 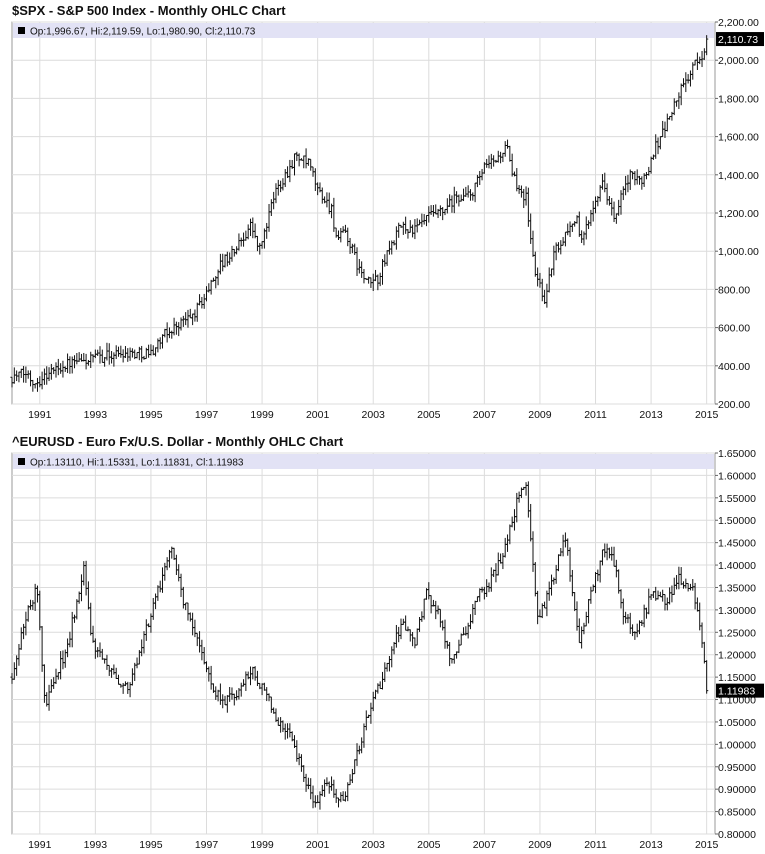 What do you see at coordinates (737, 611) in the screenshot?
I see `y-tick-label: 1.30000` at bounding box center [737, 611].